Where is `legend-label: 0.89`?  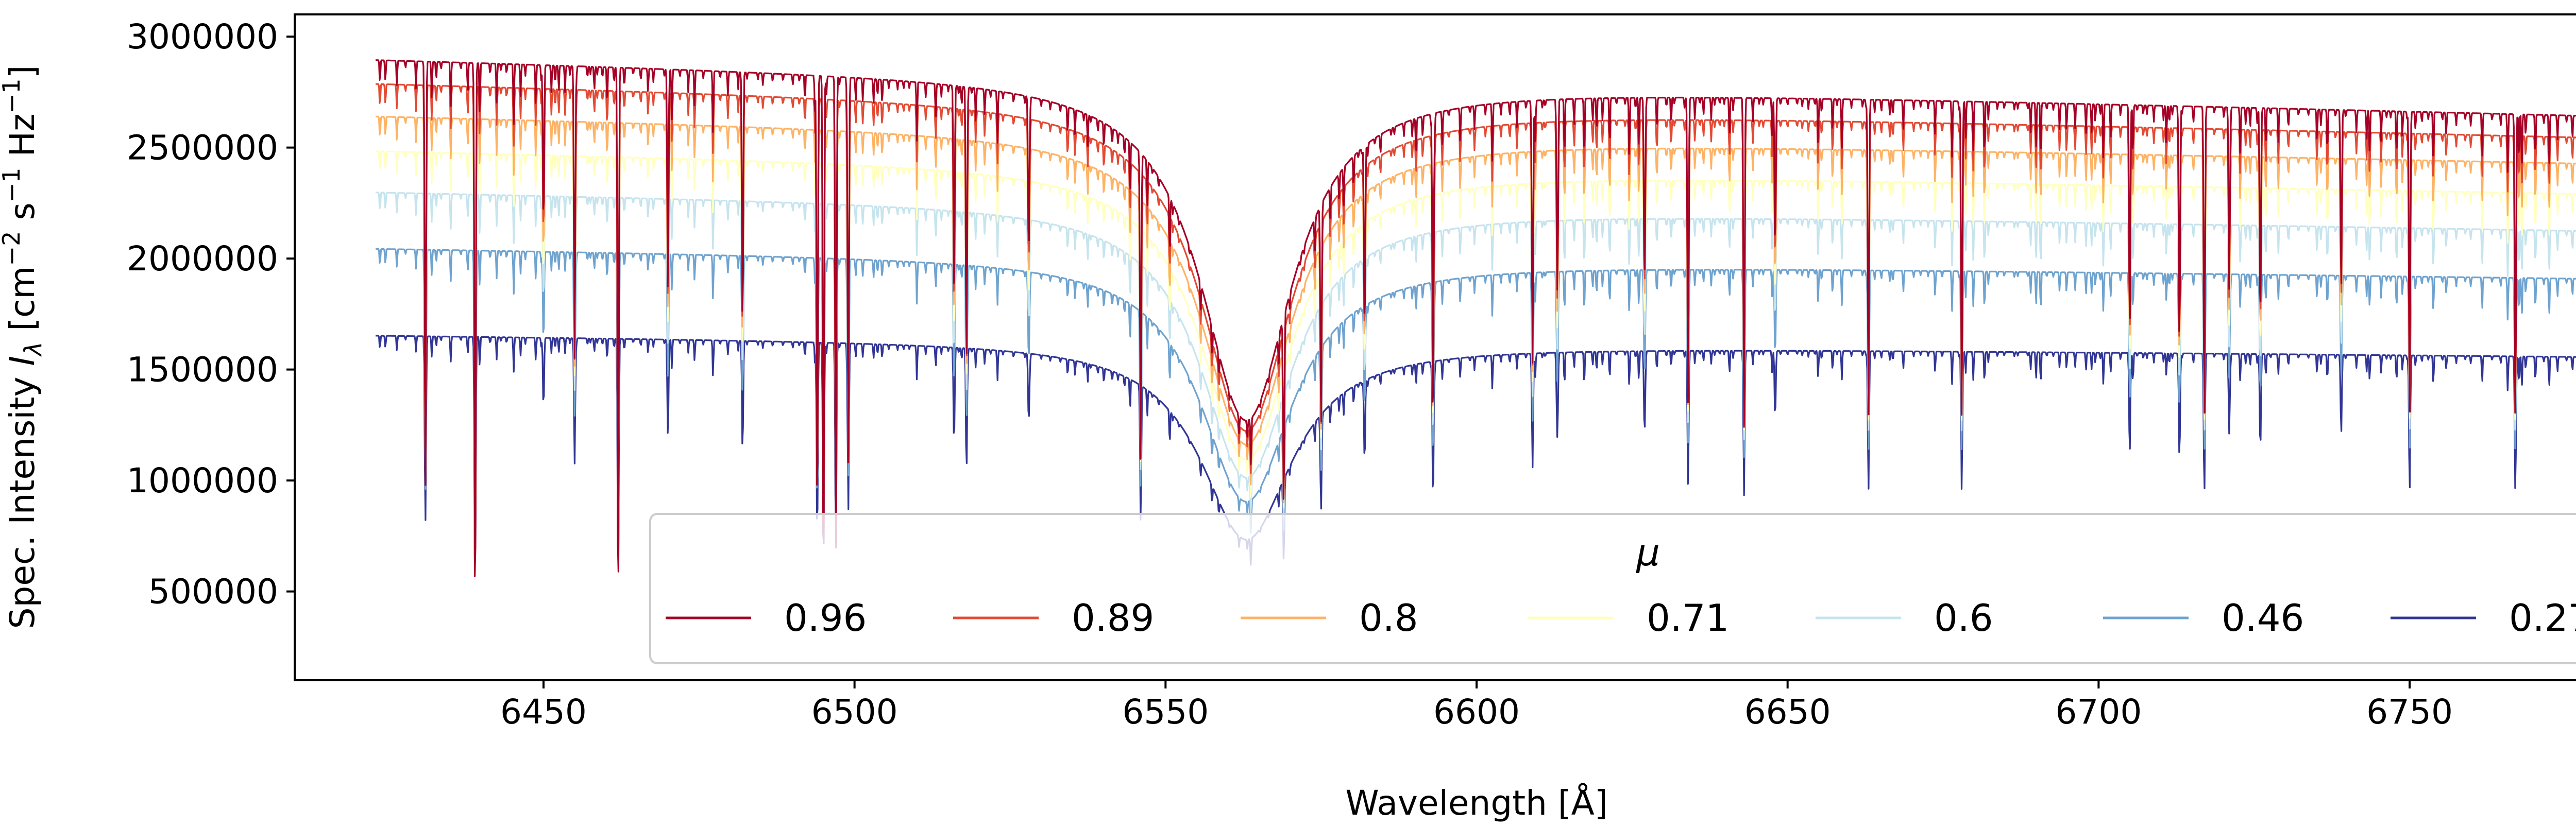 legend-label: 0.89 is located at coordinates (1113, 618).